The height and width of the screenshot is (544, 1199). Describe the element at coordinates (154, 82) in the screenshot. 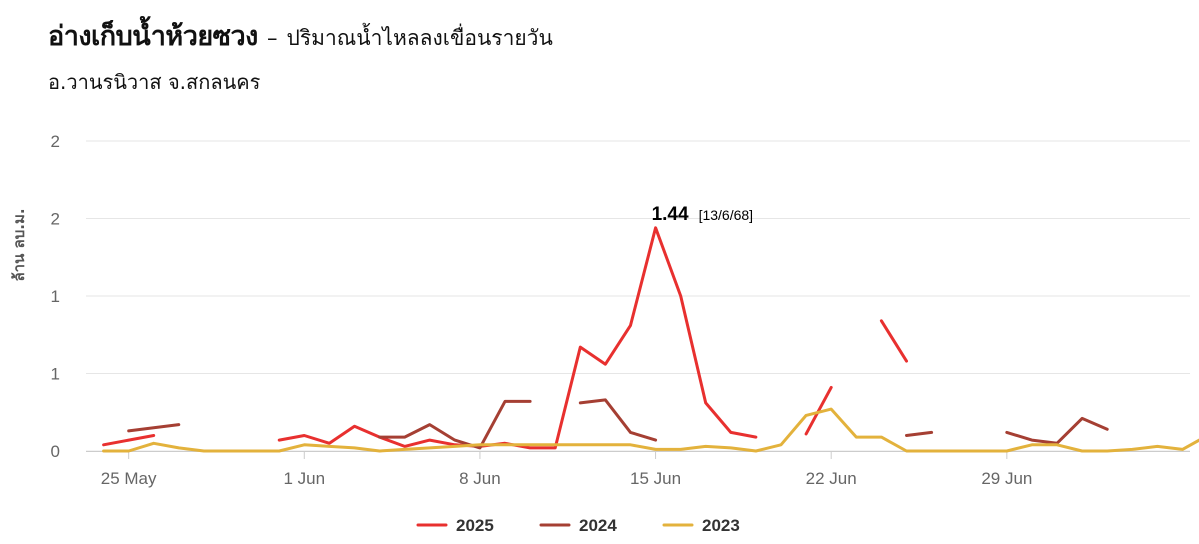

I see `chart-subtitle: อ.วานรนิวาส จ.สกลนคร` at that location.